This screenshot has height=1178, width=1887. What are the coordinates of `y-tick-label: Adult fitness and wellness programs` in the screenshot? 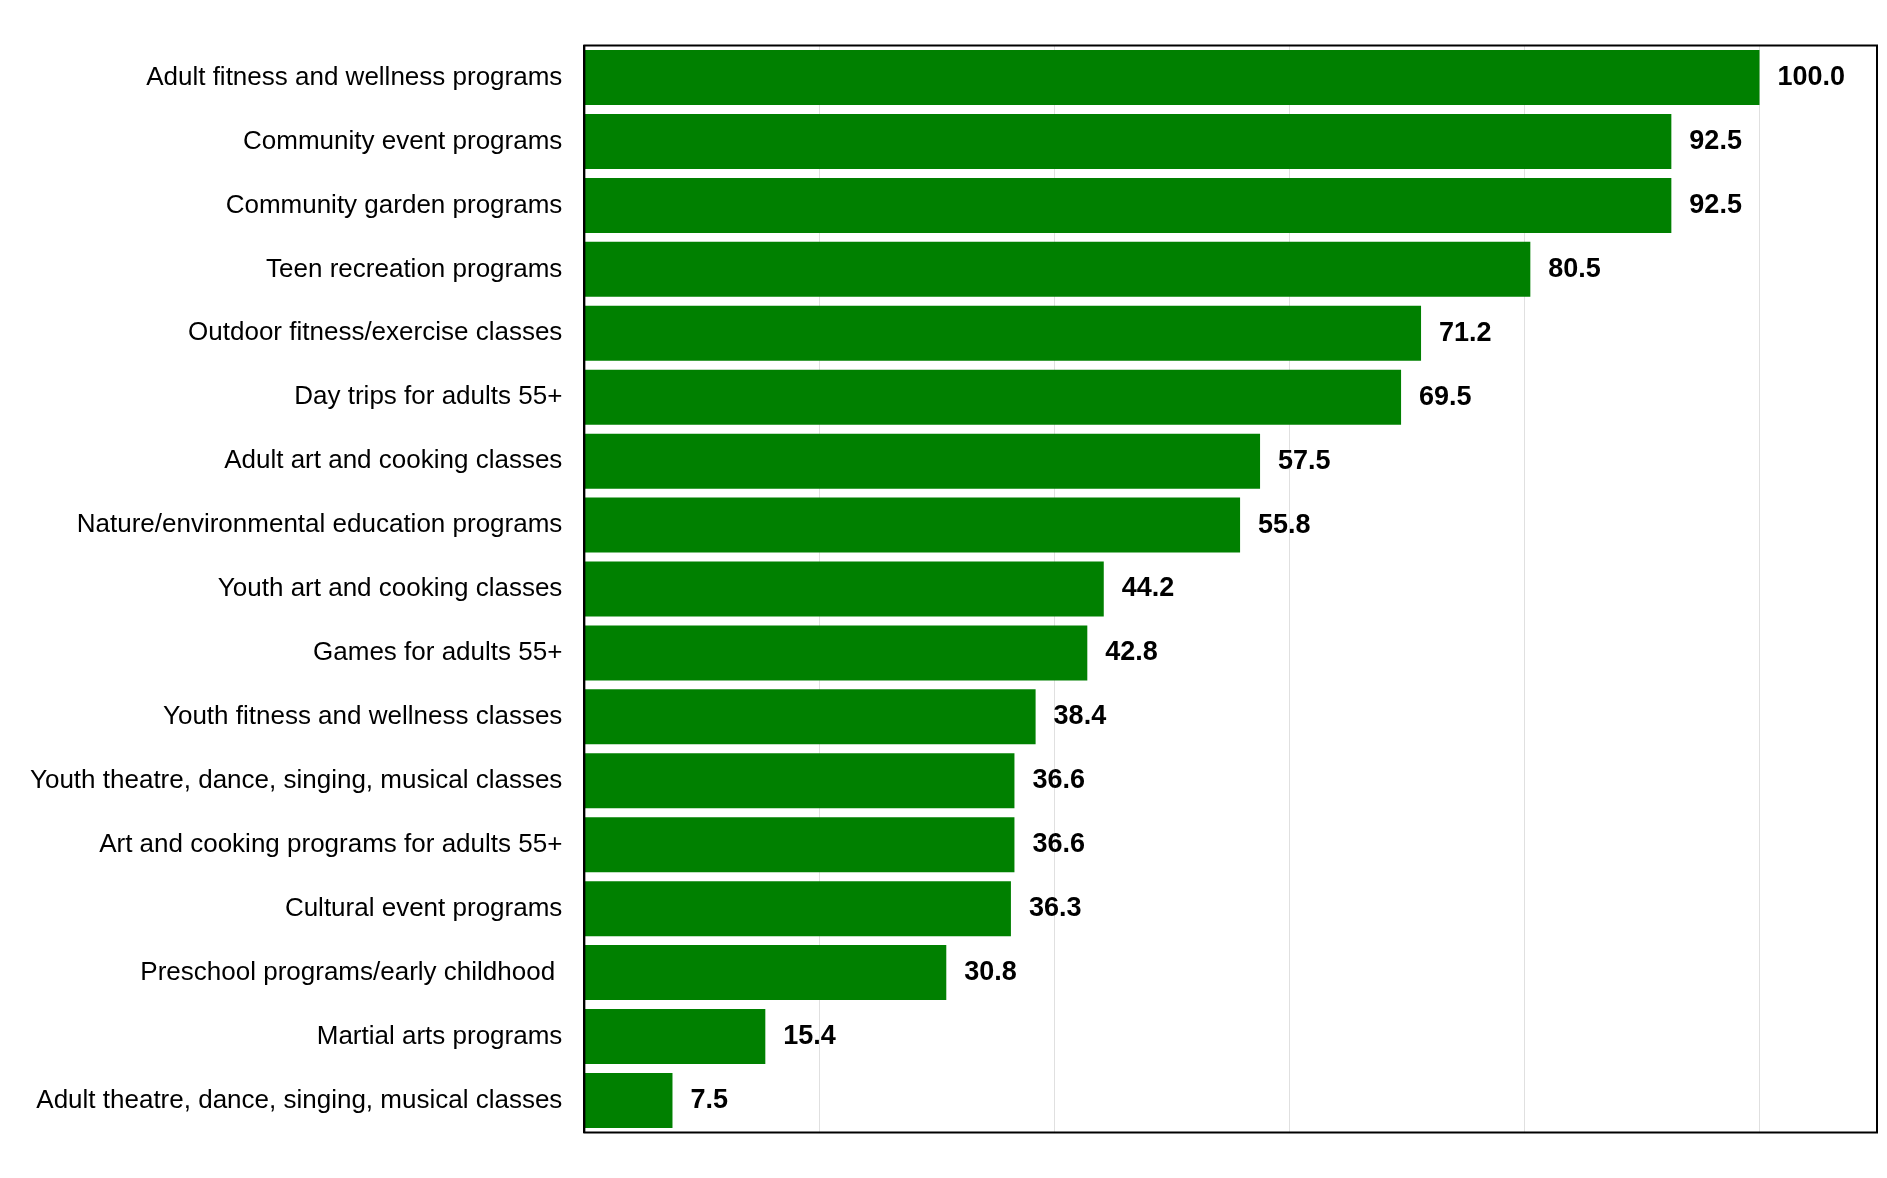 It's located at (354, 75).